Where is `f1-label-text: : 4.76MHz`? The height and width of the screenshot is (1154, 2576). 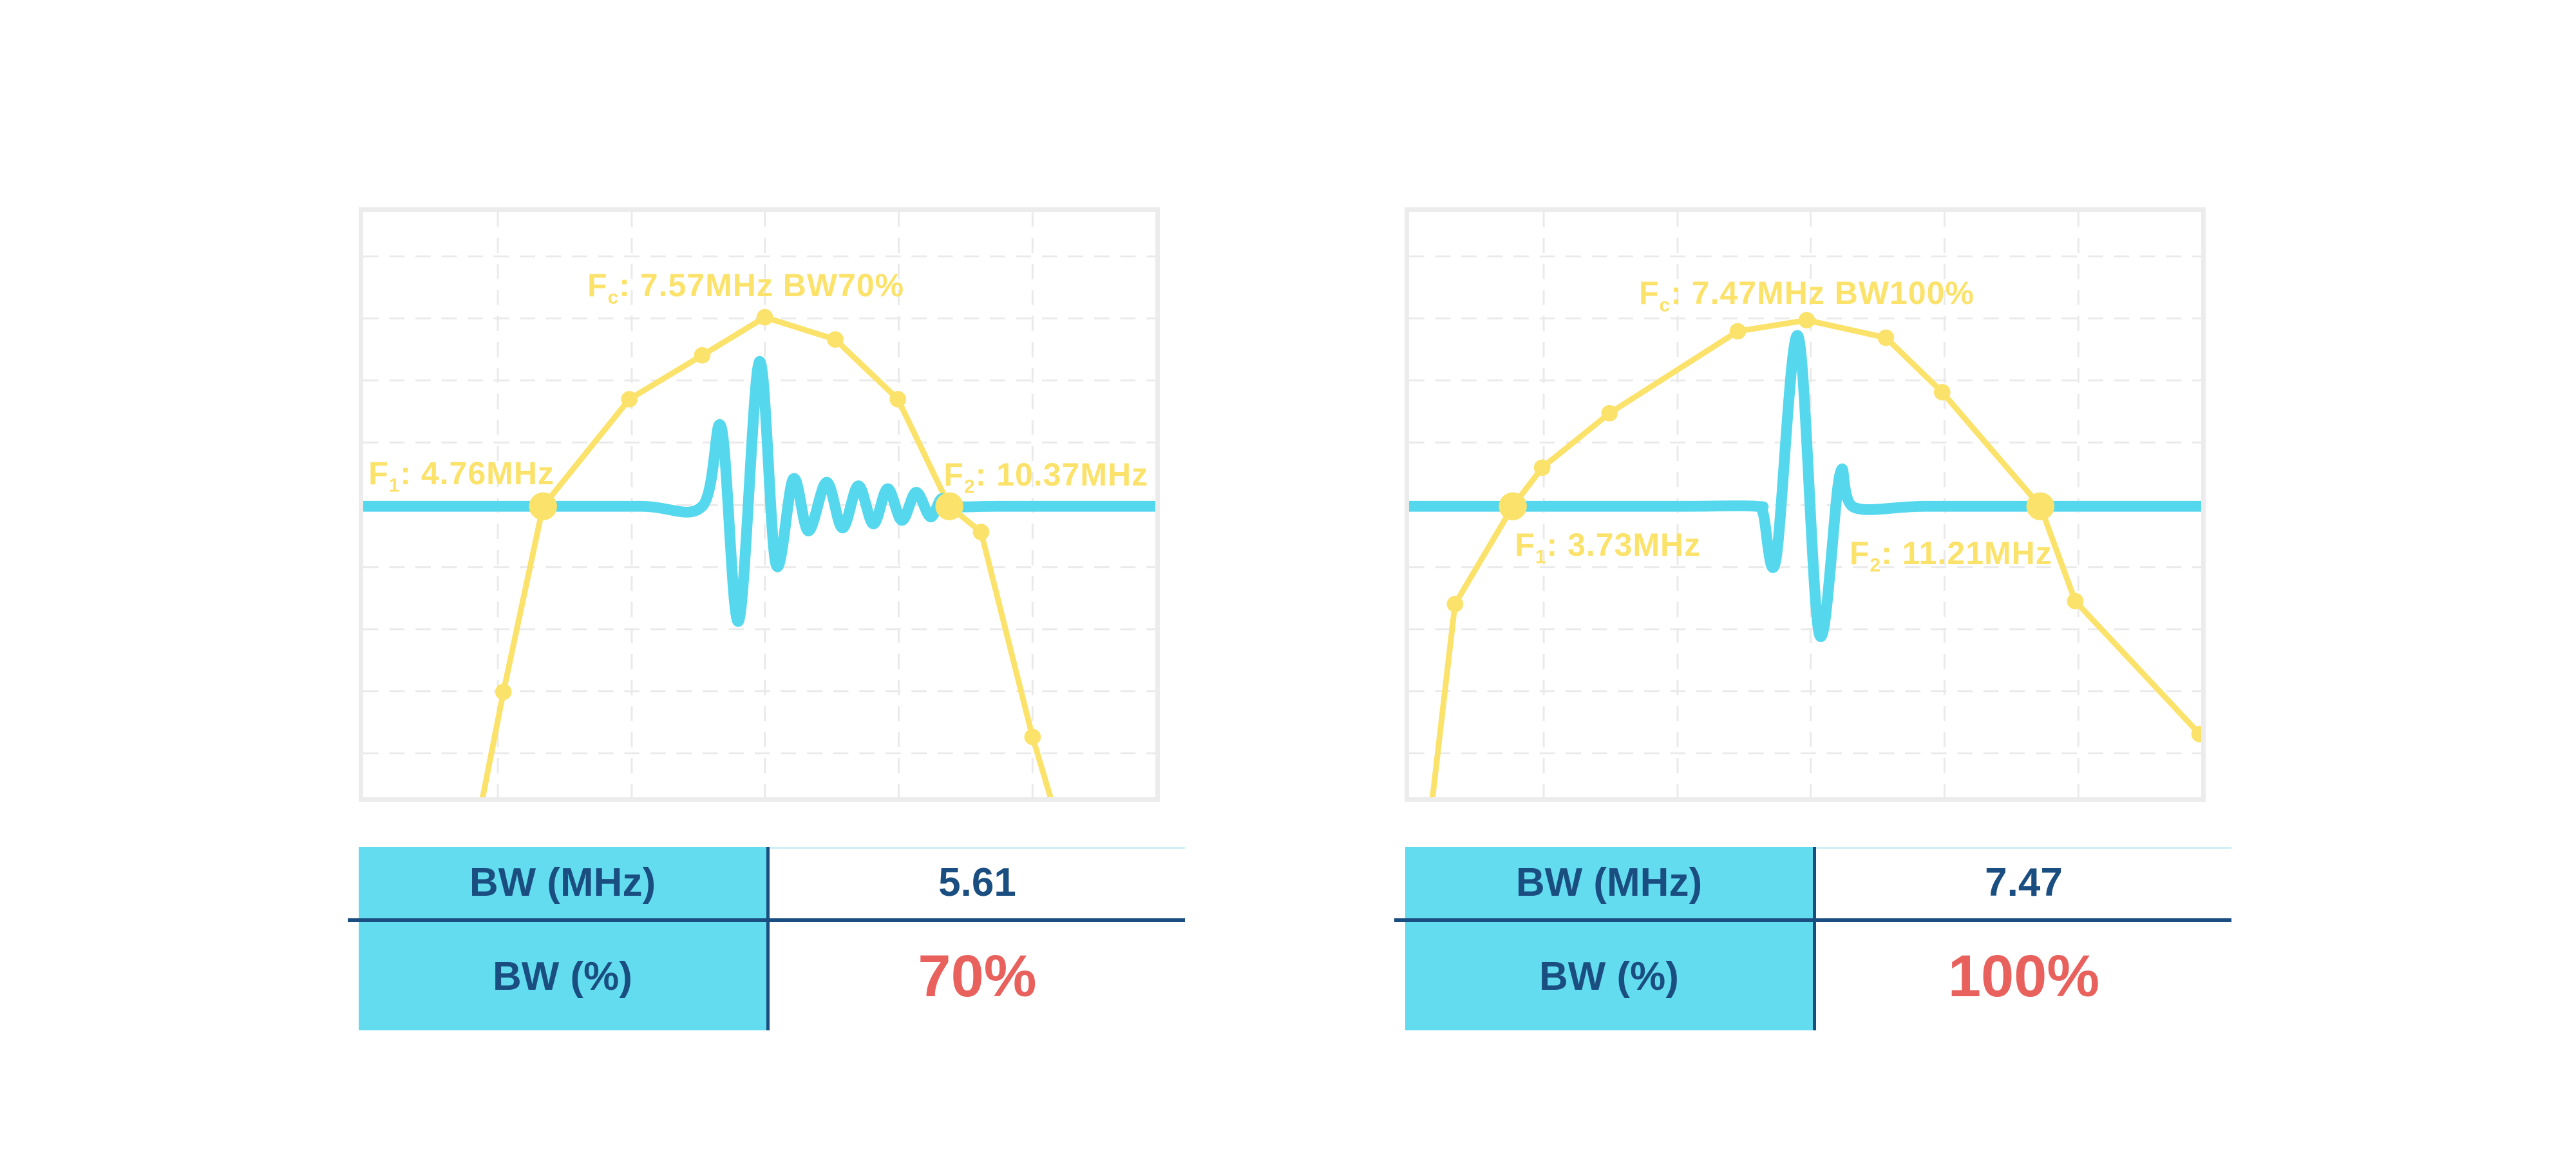 f1-label-text: : 4.76MHz is located at coordinates (477, 473).